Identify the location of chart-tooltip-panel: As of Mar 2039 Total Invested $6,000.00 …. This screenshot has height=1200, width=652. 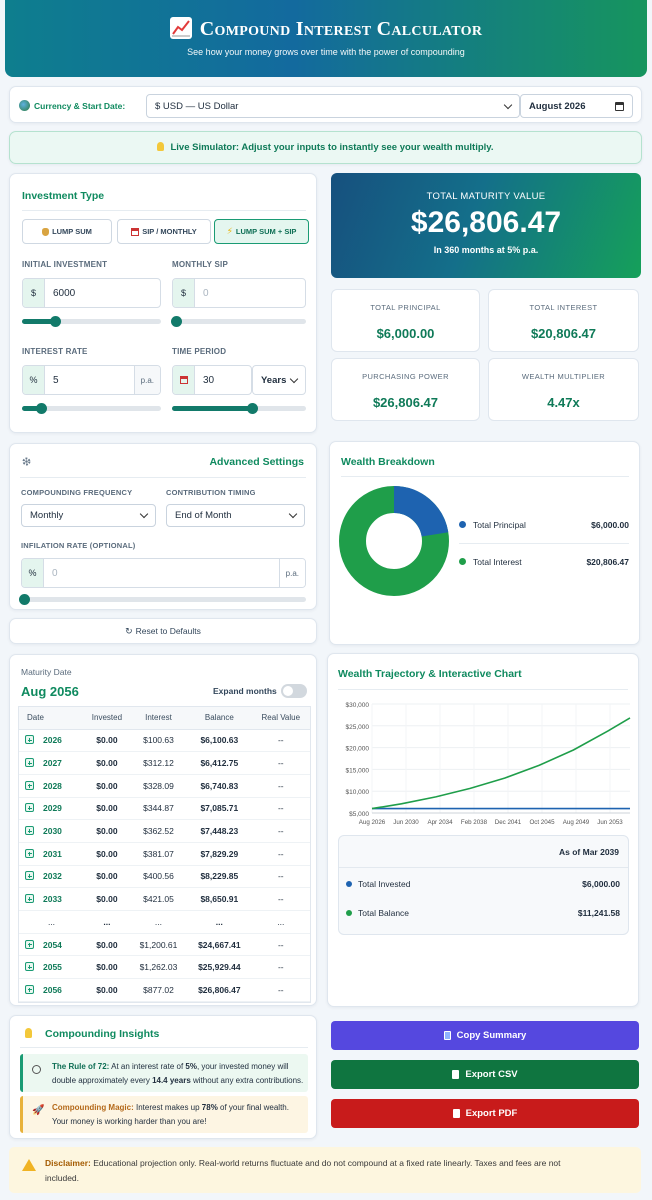
(483, 885).